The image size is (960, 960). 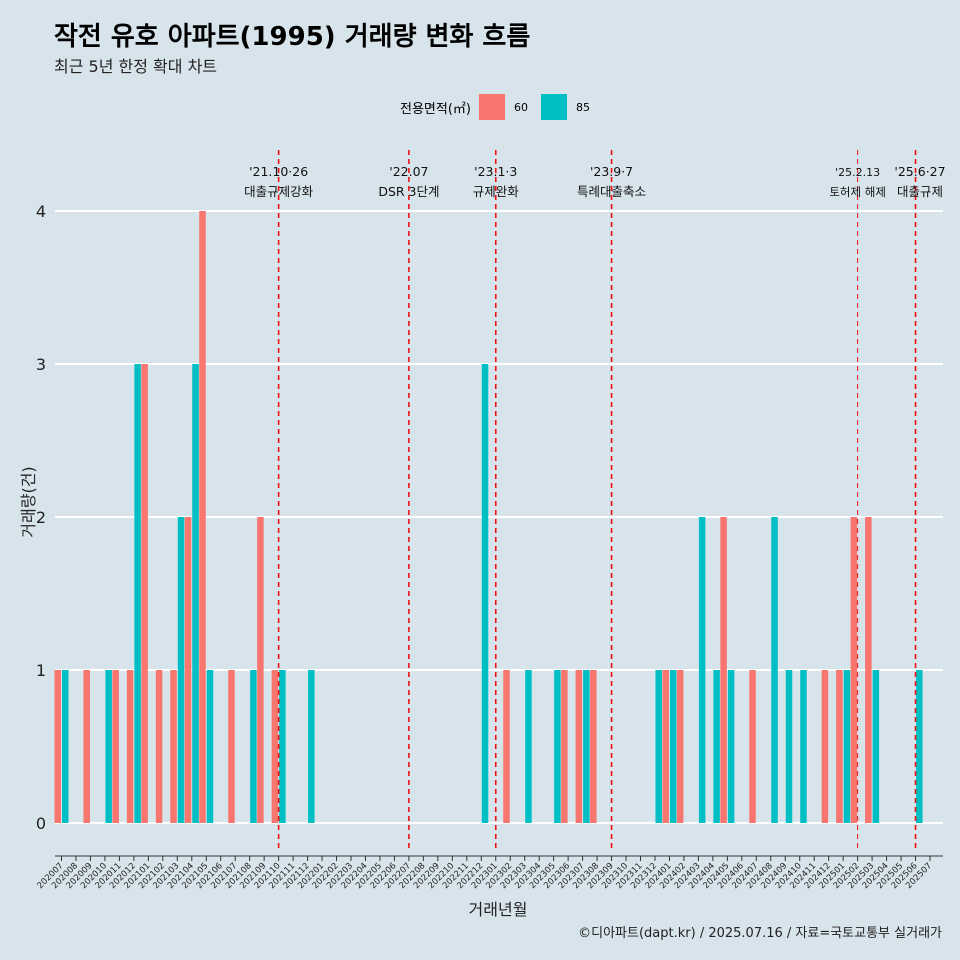 What do you see at coordinates (611, 171) in the screenshot?
I see `event-date-label: '23.9·7` at bounding box center [611, 171].